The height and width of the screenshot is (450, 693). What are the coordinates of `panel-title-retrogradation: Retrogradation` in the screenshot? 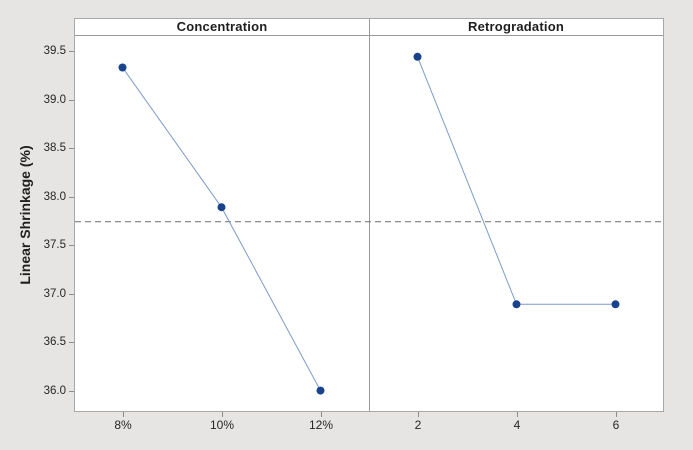 It's located at (516, 26).